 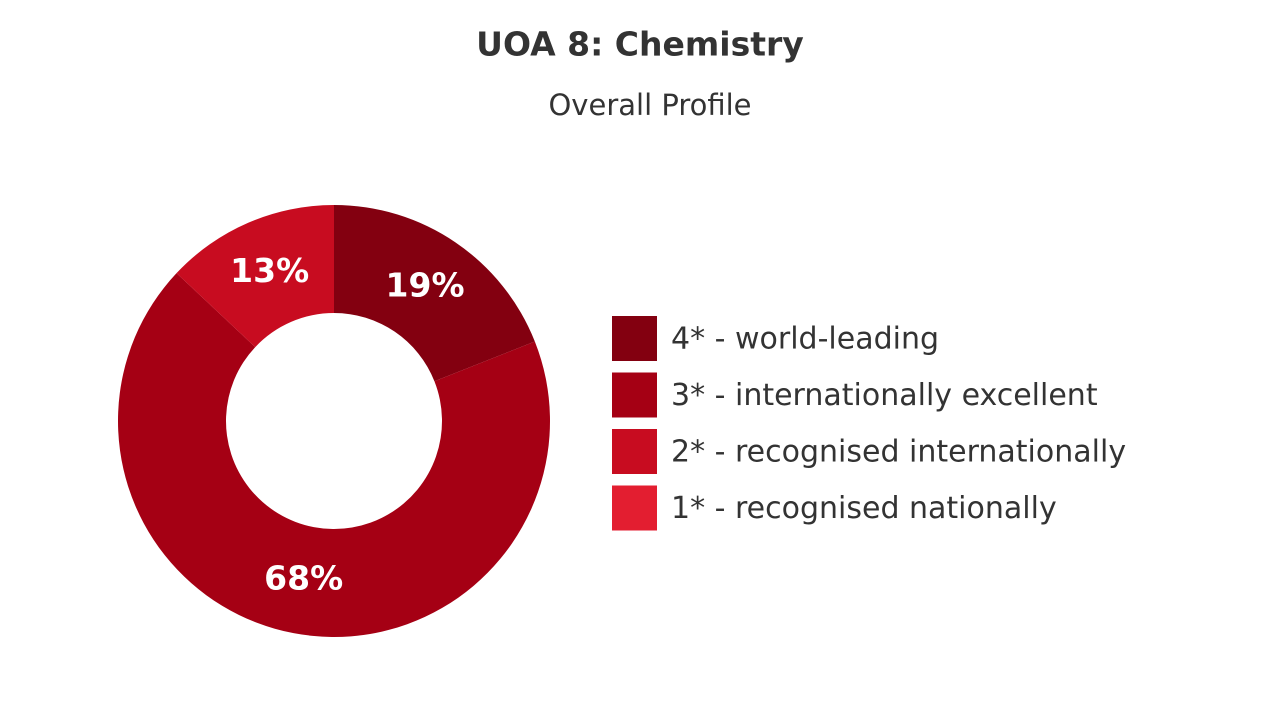 I want to click on legend-label: 1* - recognised nationally, so click(x=864, y=508).